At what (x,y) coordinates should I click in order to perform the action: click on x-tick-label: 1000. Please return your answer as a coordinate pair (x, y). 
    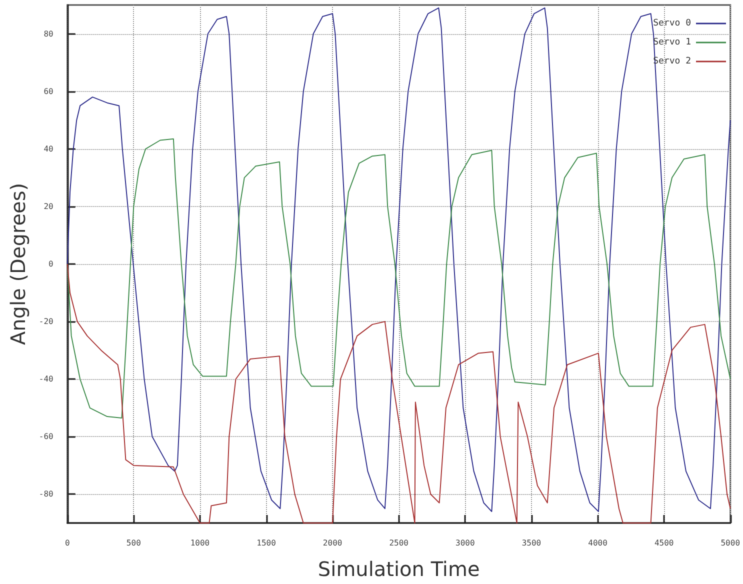
    Looking at the image, I should click on (200, 543).